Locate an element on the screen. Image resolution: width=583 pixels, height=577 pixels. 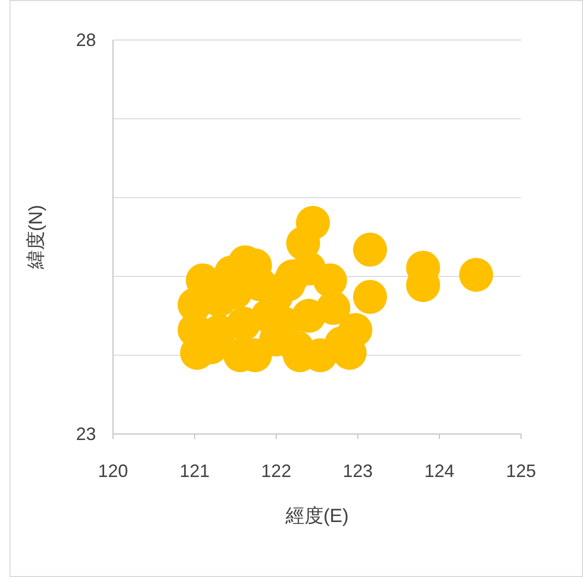
y-axis-title: 緯度(N) is located at coordinates (36, 237).